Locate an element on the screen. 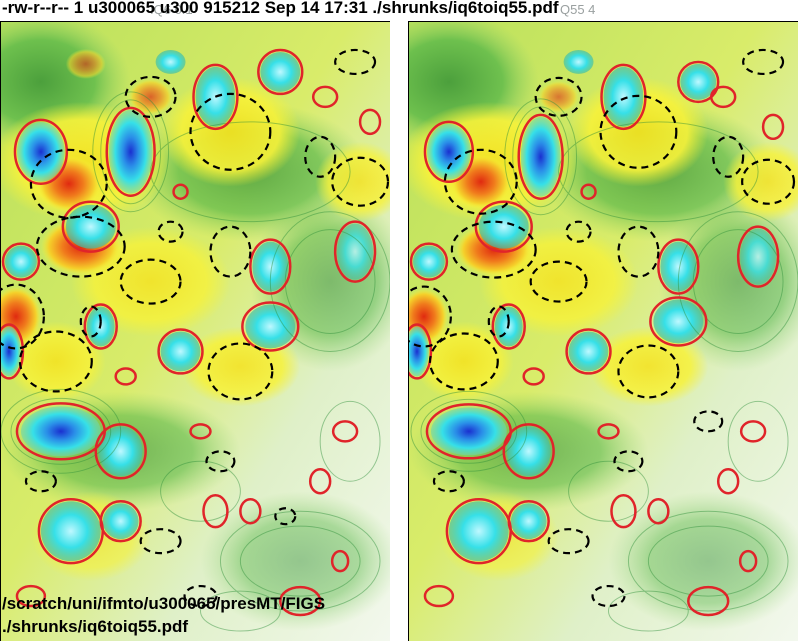 The image size is (800, 641). panel-right-ghost-label: Q55 4 is located at coordinates (578, 9).